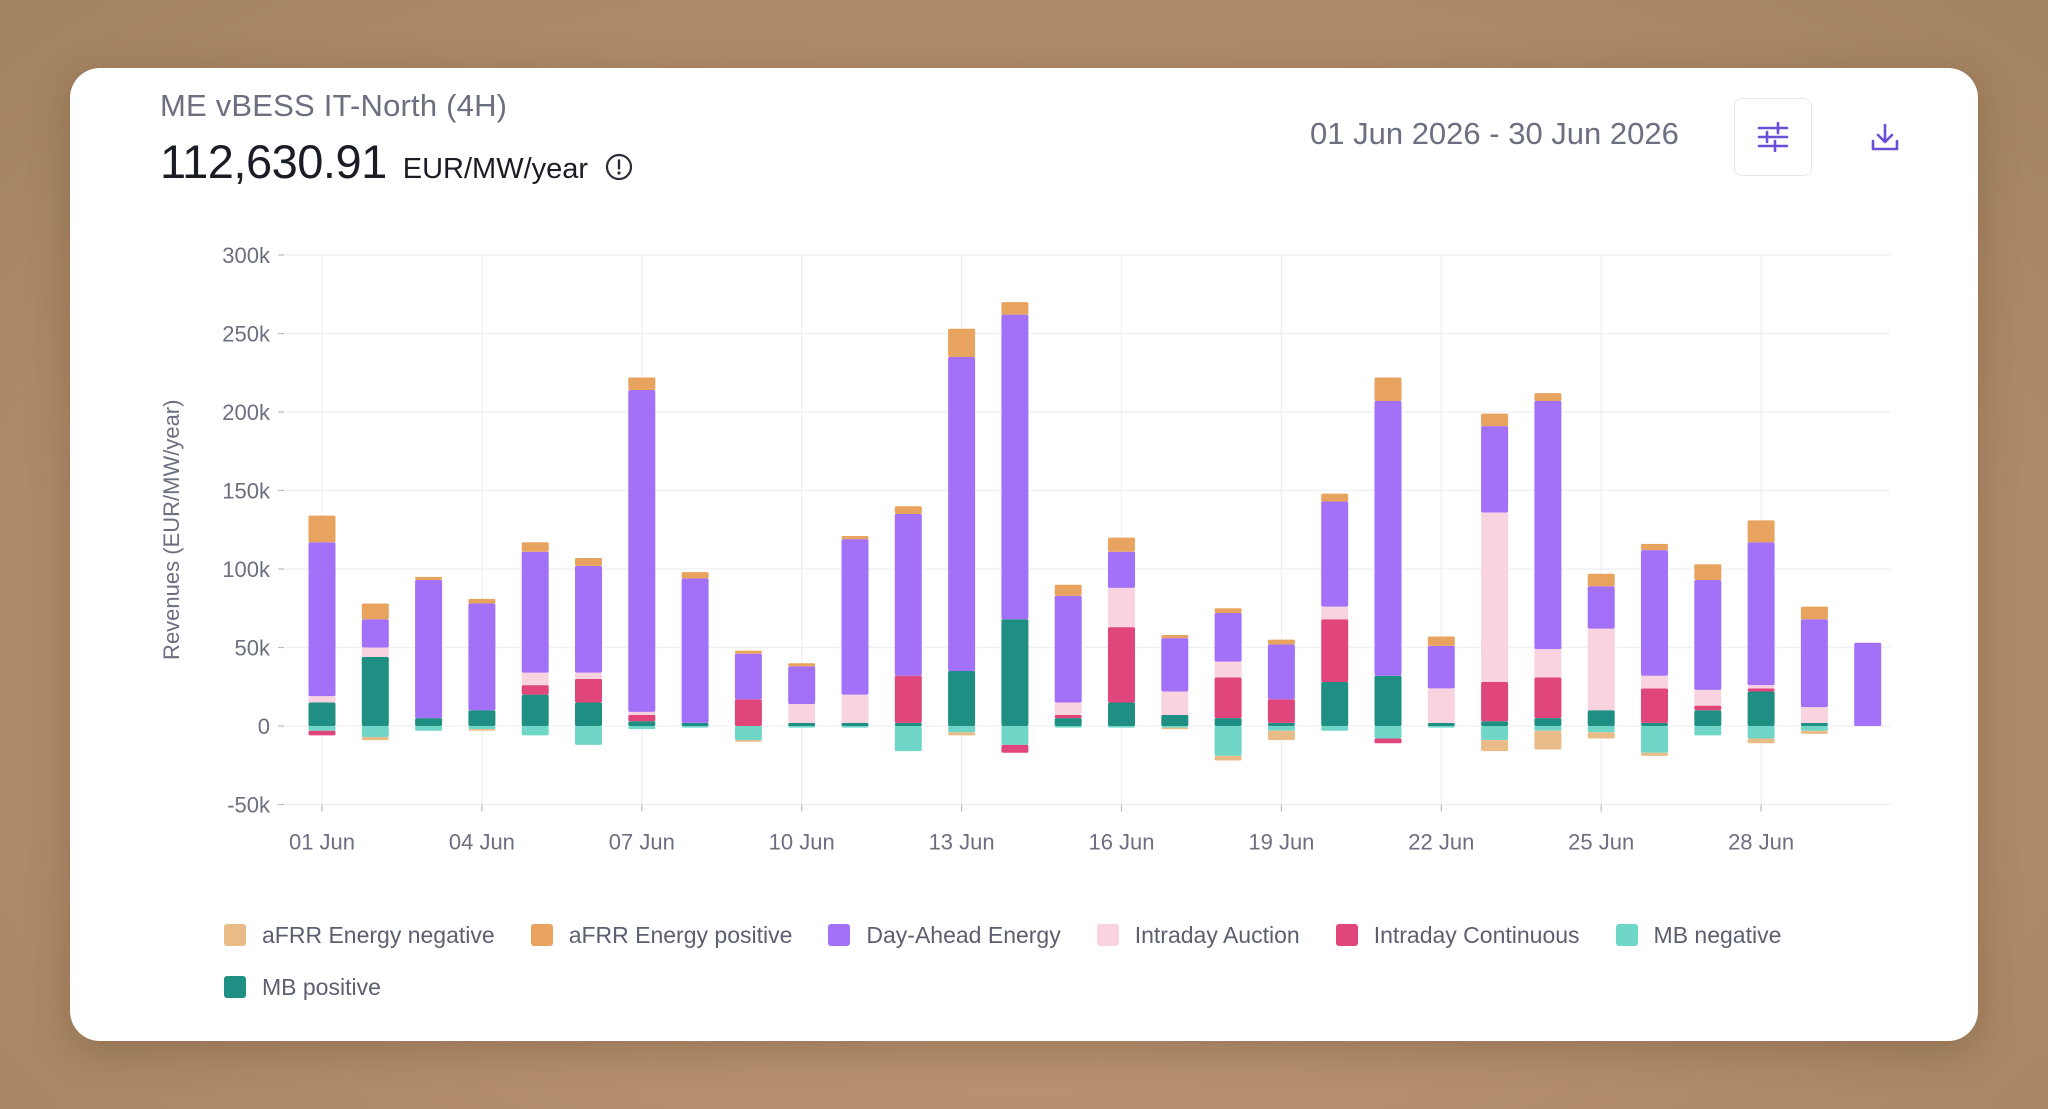 This screenshot has height=1109, width=2048. Describe the element at coordinates (1885, 137) in the screenshot. I see `download-button` at that location.